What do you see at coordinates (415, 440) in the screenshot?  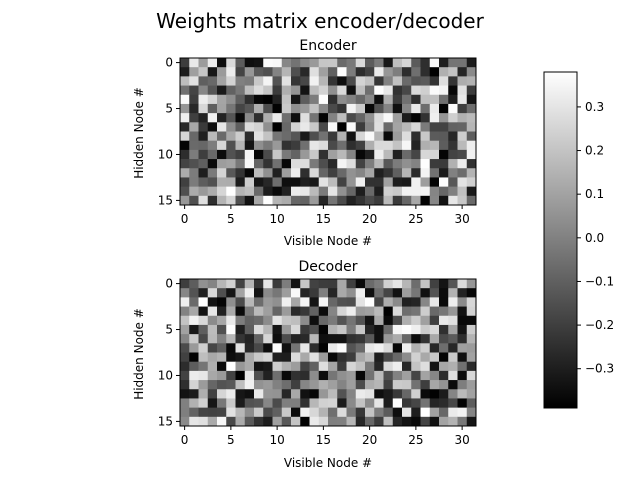 I see `decoder-x-tick-label: 25` at bounding box center [415, 440].